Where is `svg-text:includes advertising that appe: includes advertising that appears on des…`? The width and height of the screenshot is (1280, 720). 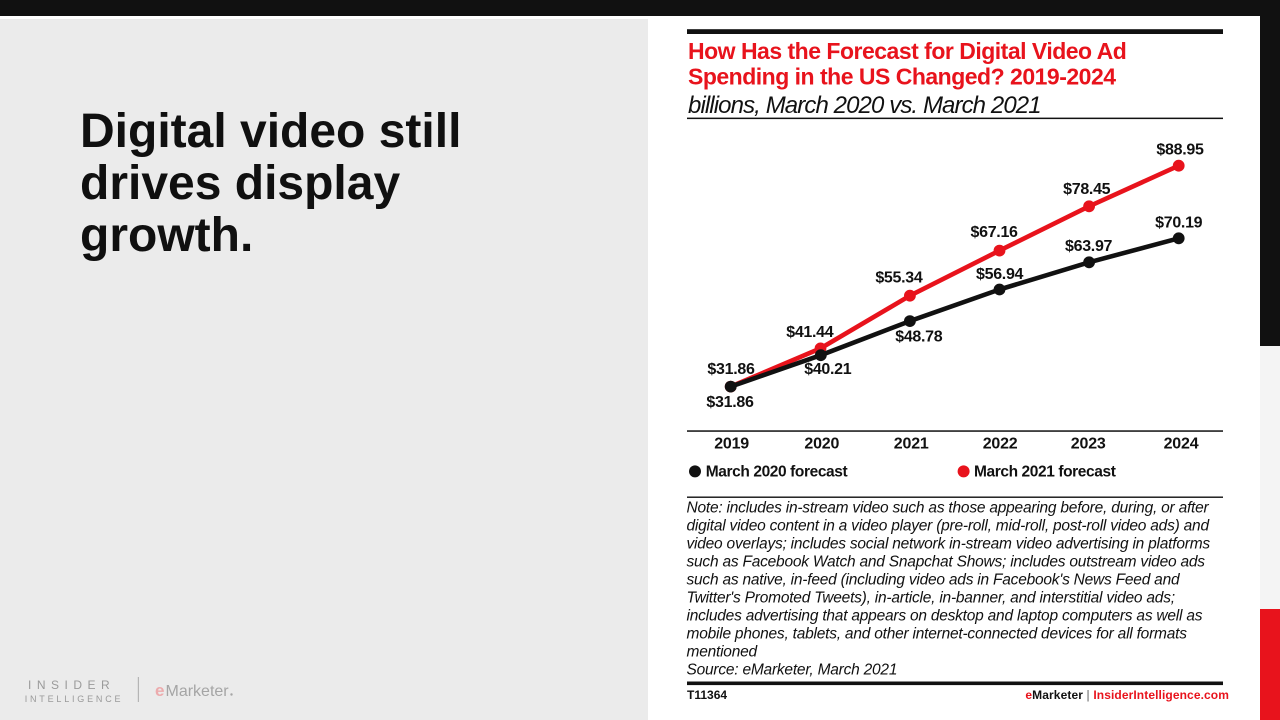 svg-text:includes advertising that appe: includes advertising that appears on des… is located at coordinates (945, 616).